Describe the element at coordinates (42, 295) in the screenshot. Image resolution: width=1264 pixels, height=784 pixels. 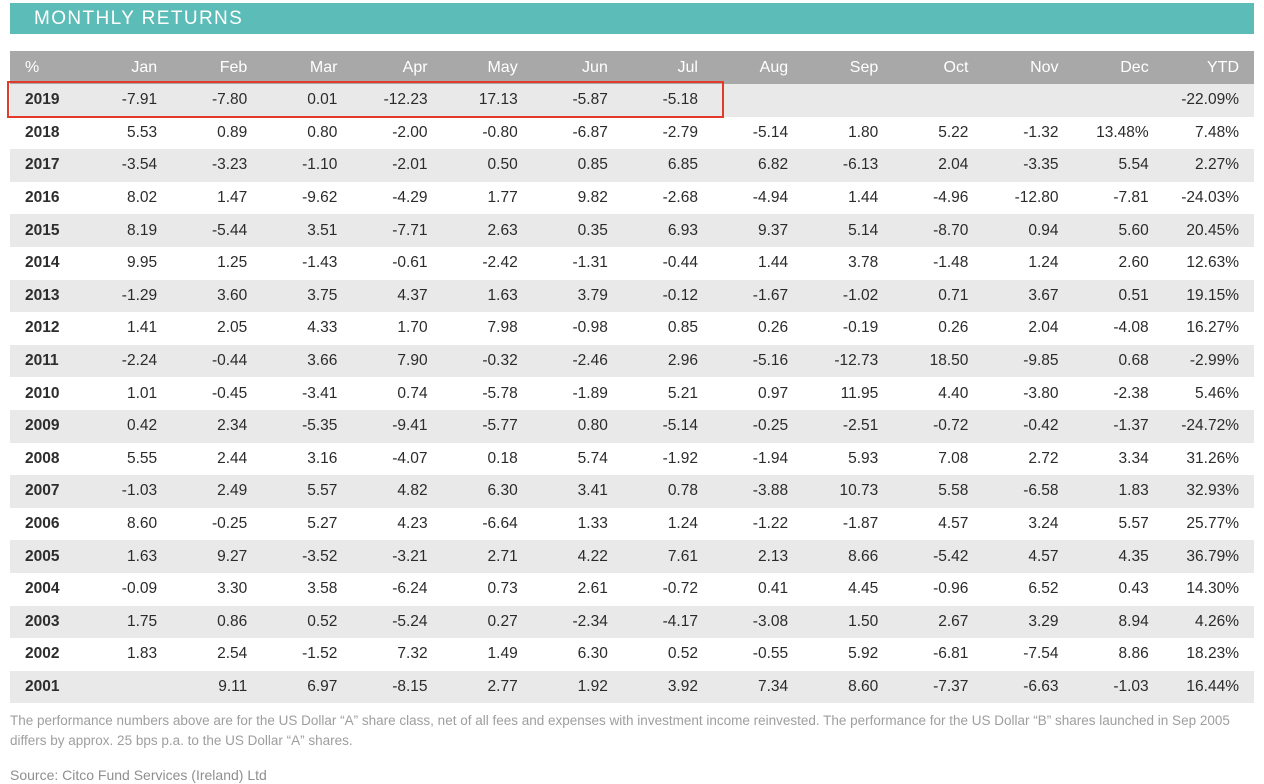
I see `year-label: 2013` at that location.